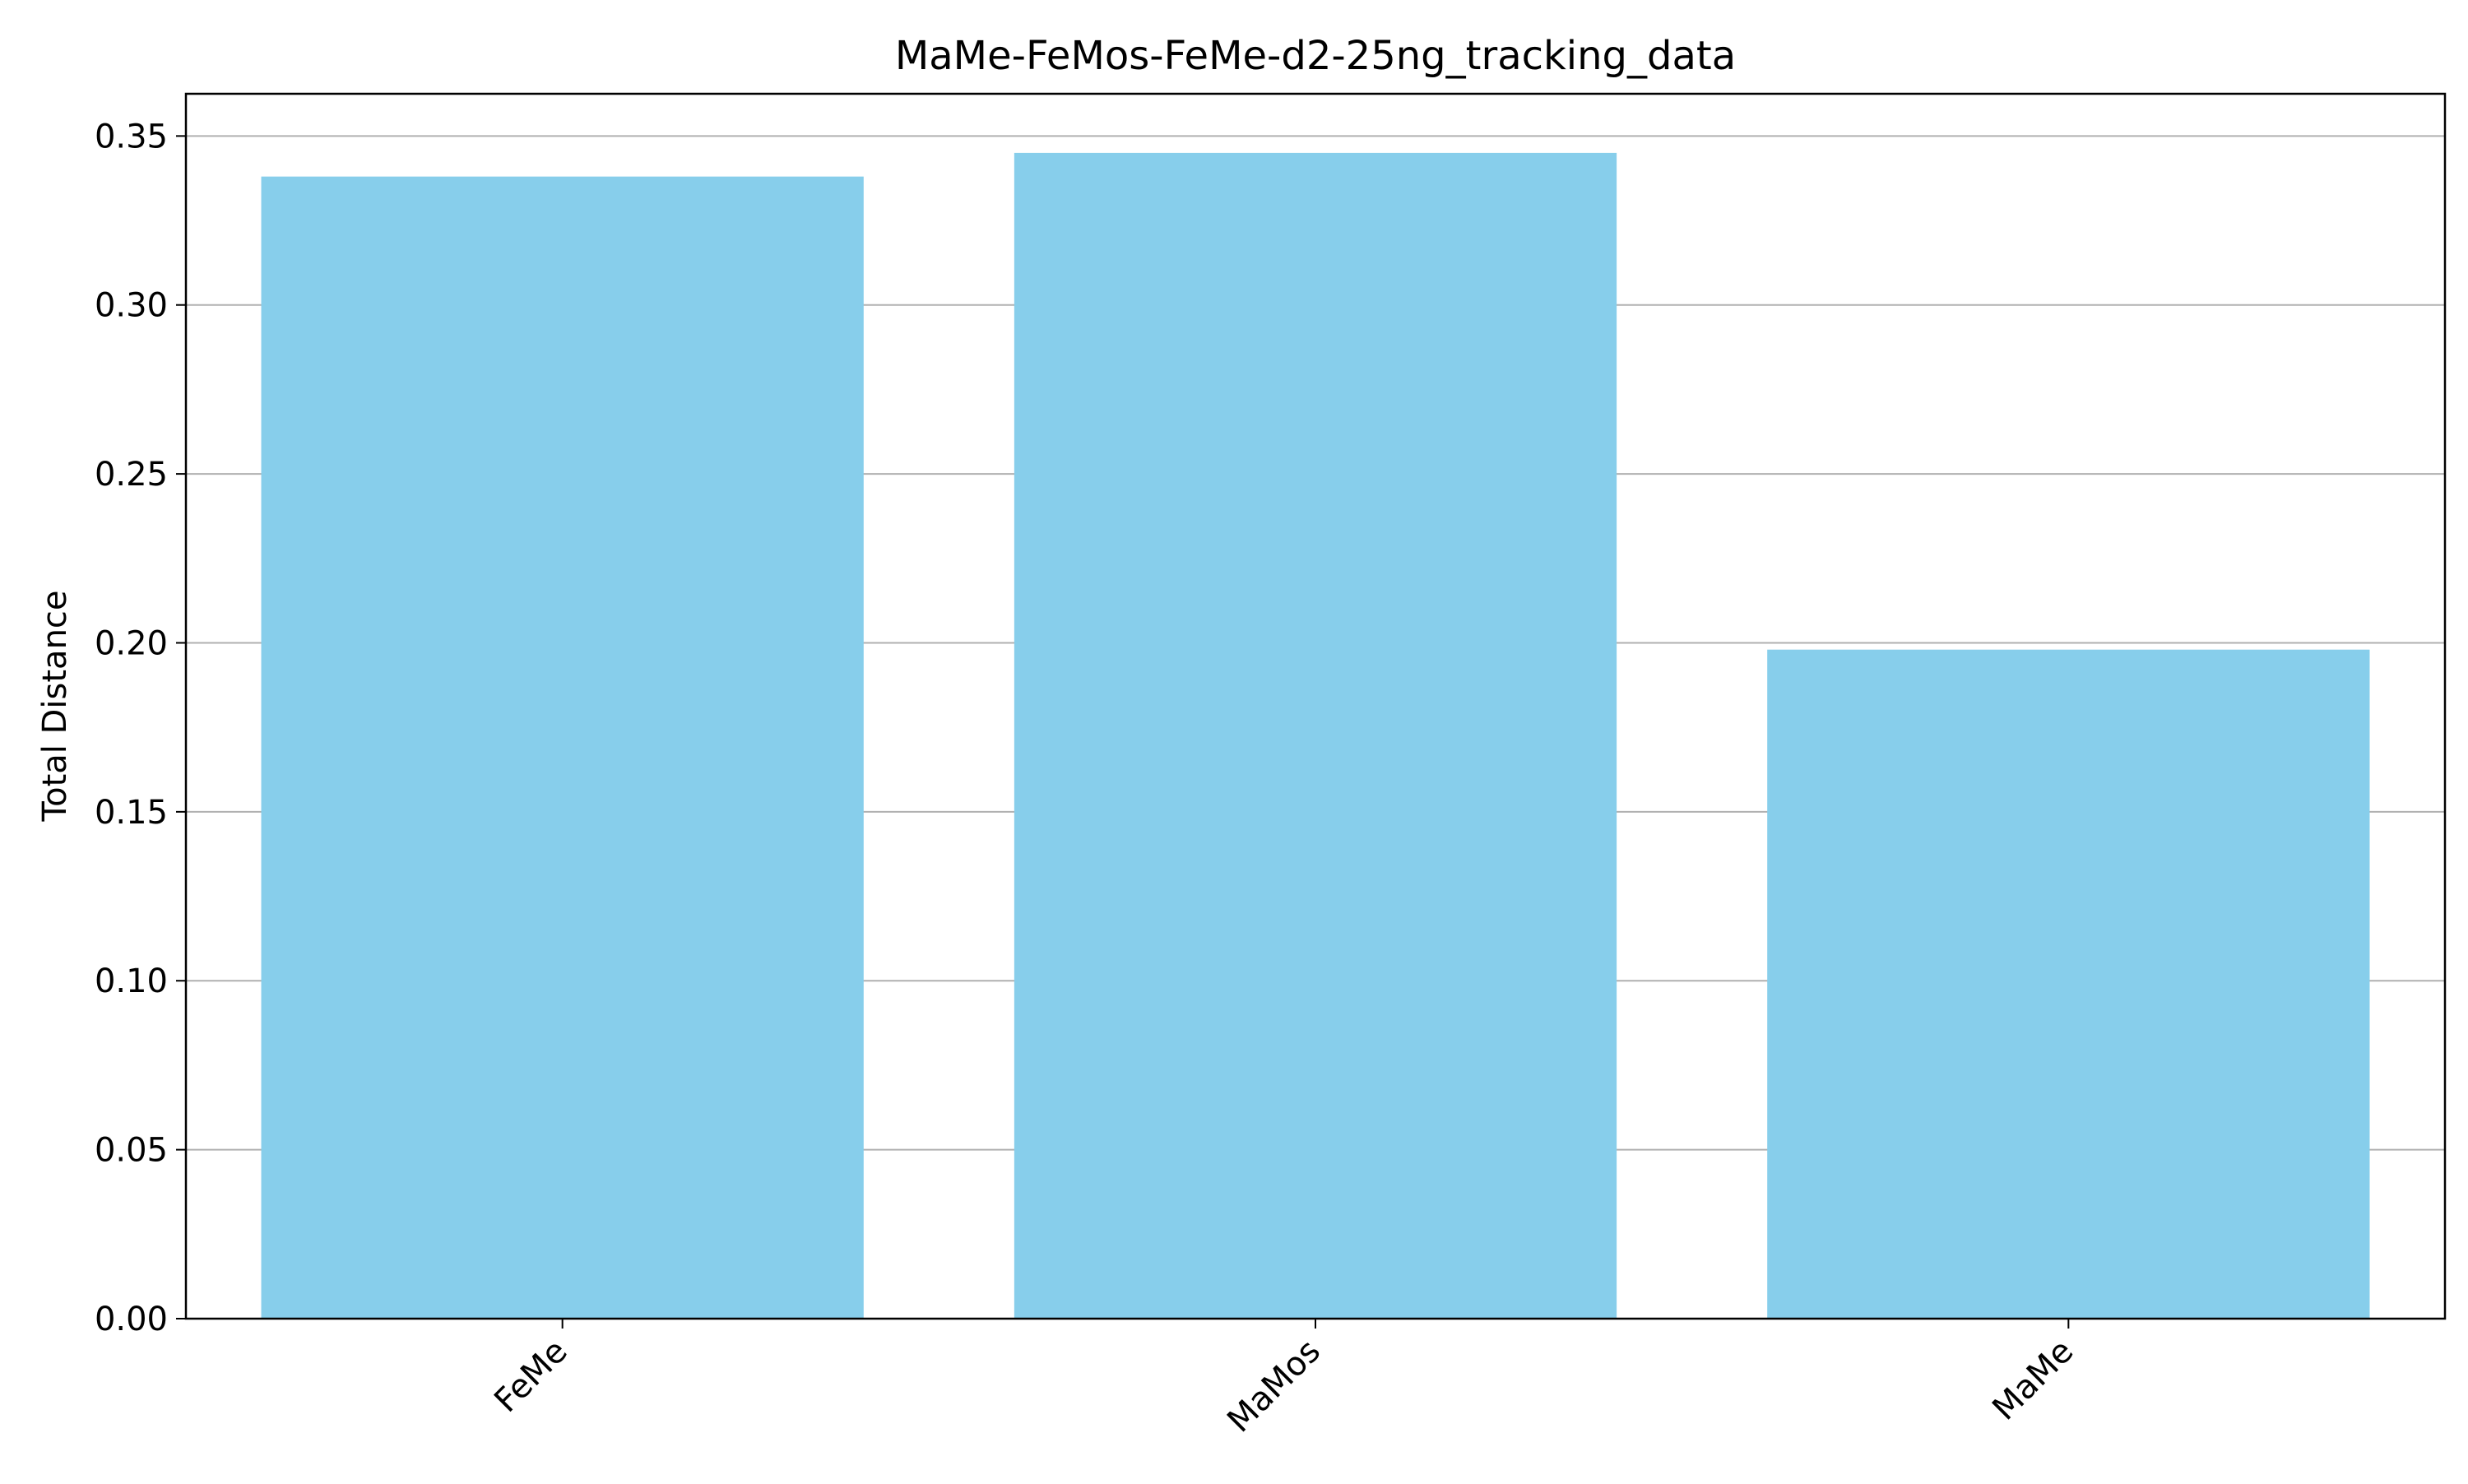  Describe the element at coordinates (55, 706) in the screenshot. I see `y-axis-label: Total Distance` at that location.